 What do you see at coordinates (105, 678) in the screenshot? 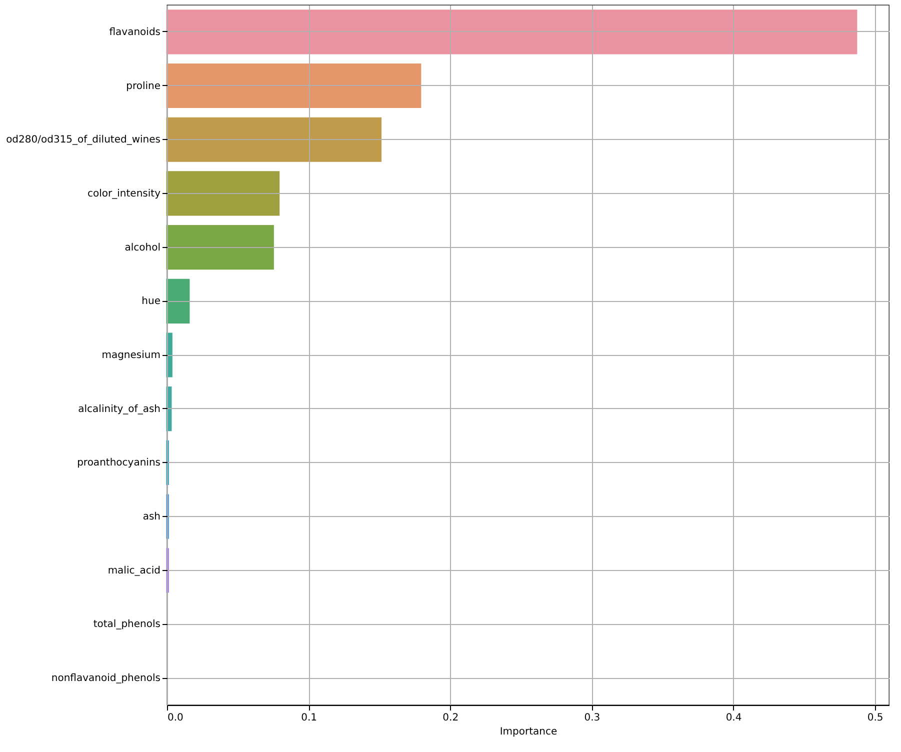
I see `y-tick-label: nonflavanoid_phenols` at bounding box center [105, 678].